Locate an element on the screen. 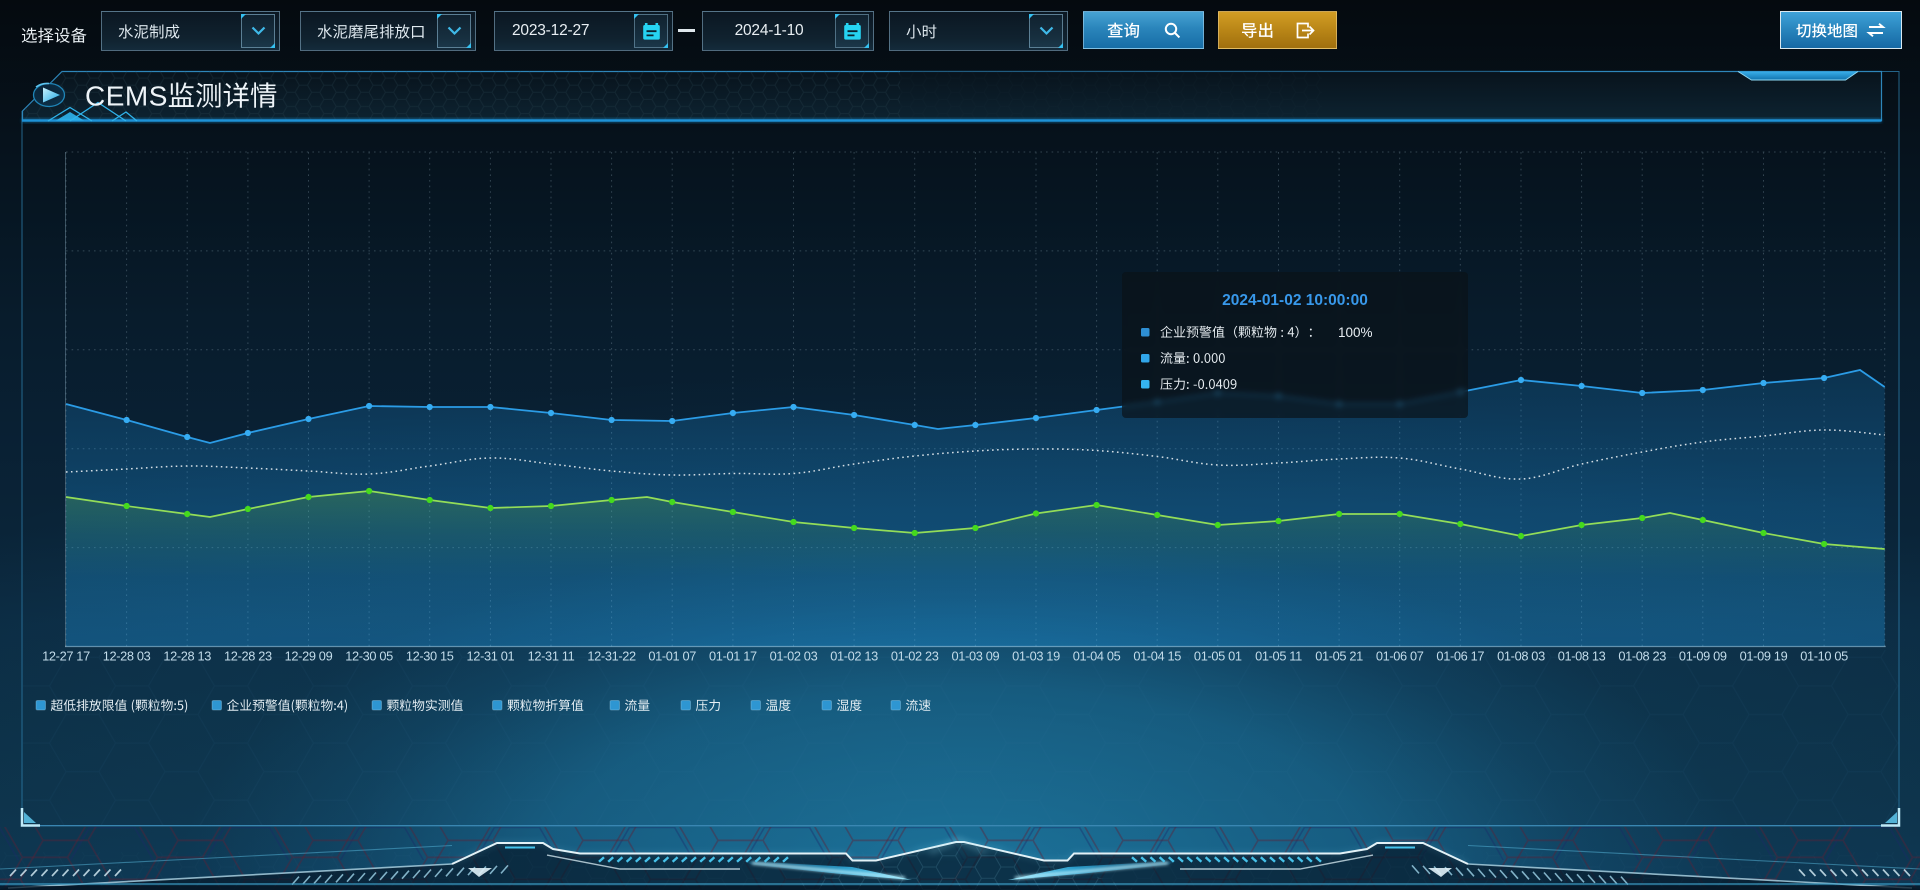 This screenshot has width=1920, height=890. svg-text: 2024-01-02 10:00:00 is located at coordinates (1295, 300).